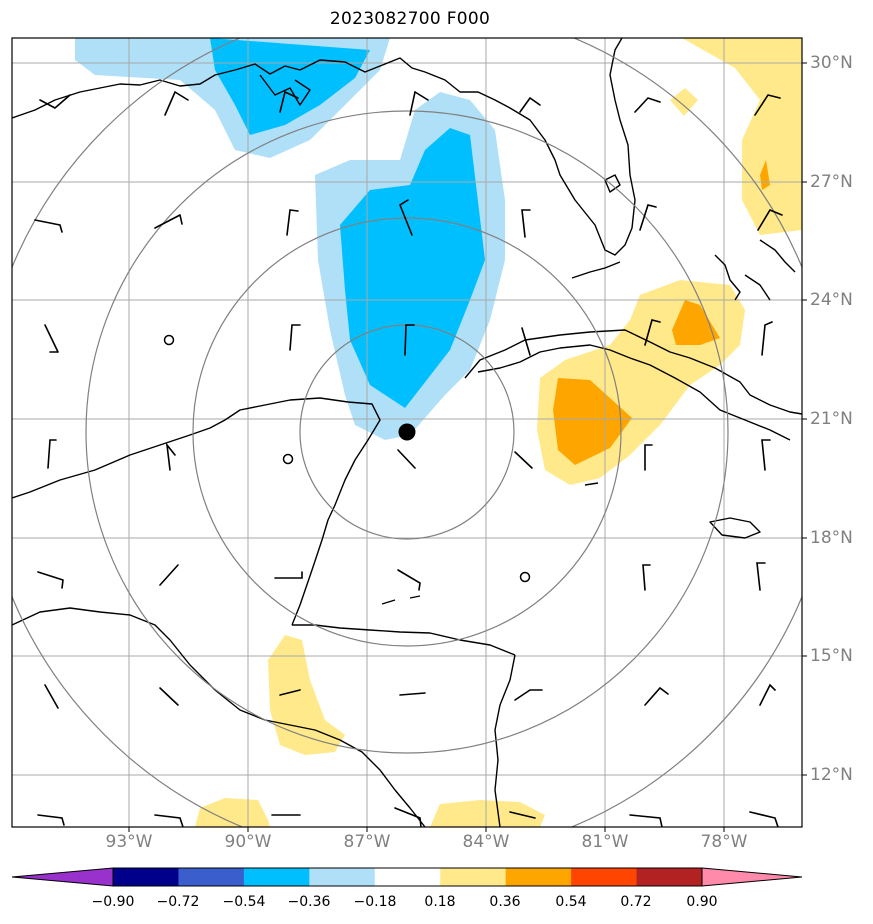 The height and width of the screenshot is (924, 873). What do you see at coordinates (248, 842) in the screenshot?
I see `lon-label-90w: 90°W` at bounding box center [248, 842].